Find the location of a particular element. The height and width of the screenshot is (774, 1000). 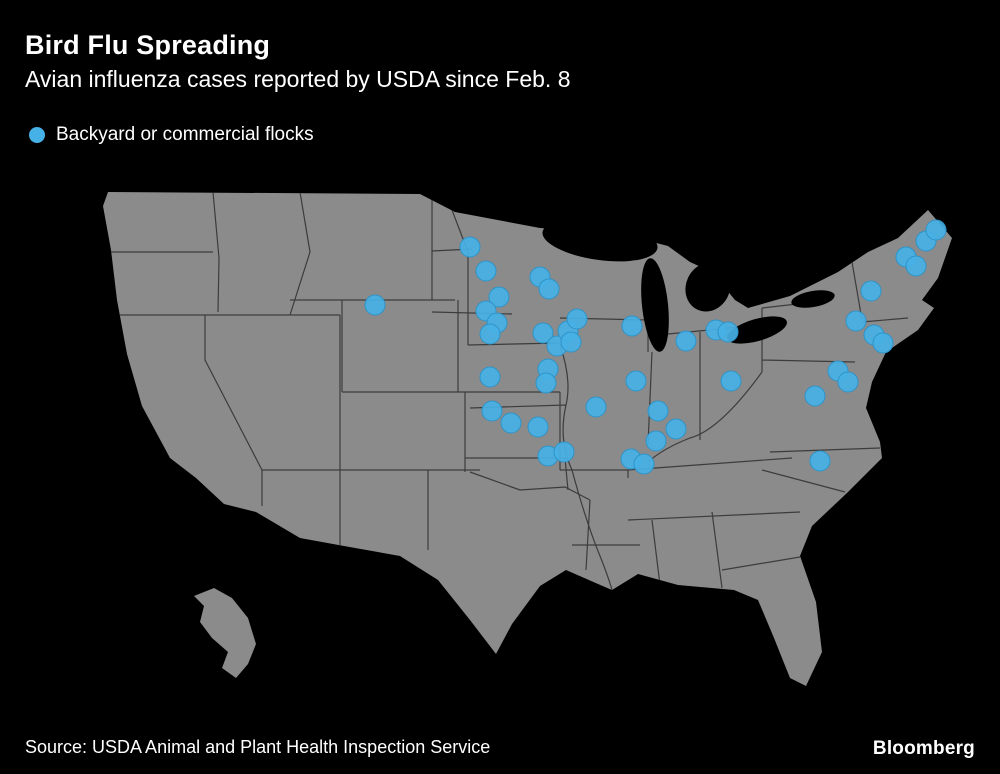

great-lakes is located at coordinates (688, 285).